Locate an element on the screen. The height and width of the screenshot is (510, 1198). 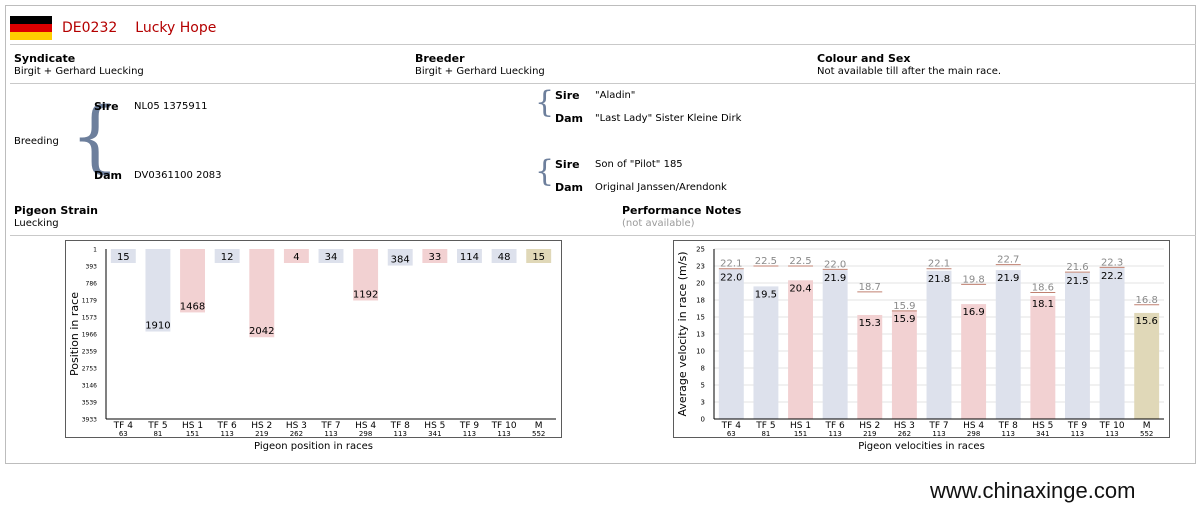
x-sub-label: 552 is located at coordinates (538, 433).